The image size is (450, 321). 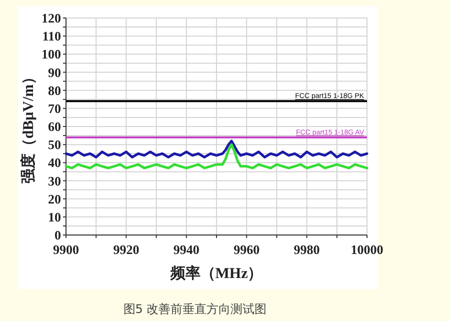 What do you see at coordinates (28, 126) in the screenshot?
I see `y-axis-title: 强度（dBμV/m）` at bounding box center [28, 126].